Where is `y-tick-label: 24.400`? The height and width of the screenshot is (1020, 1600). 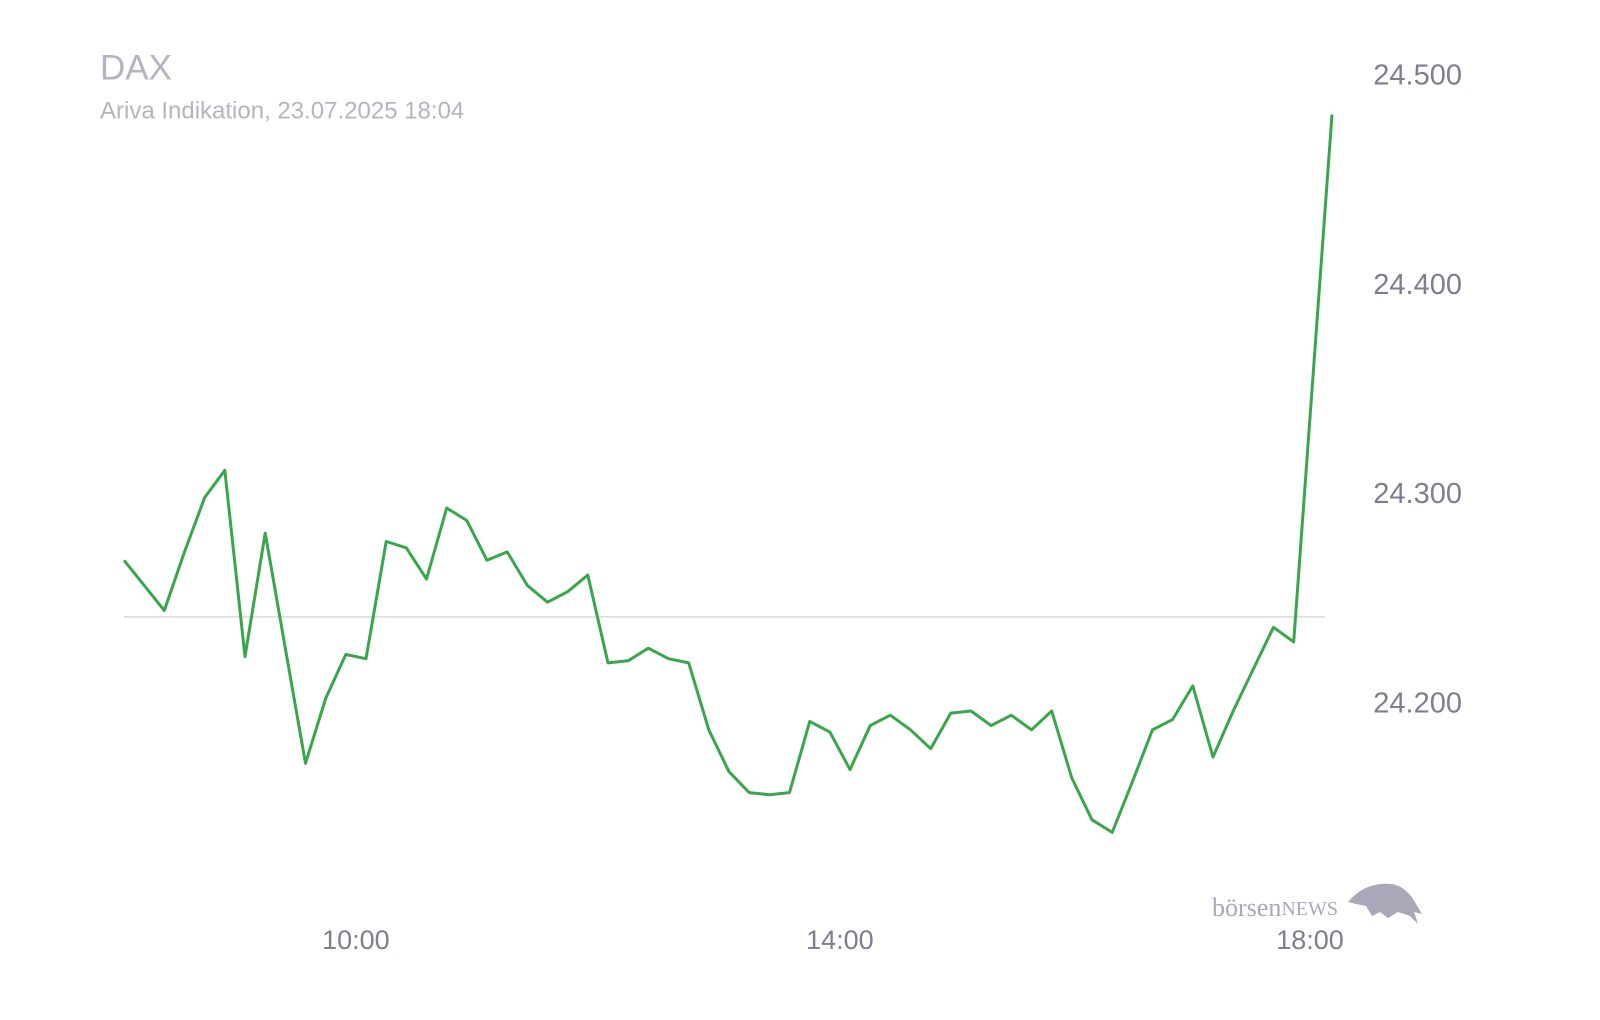
y-tick-label: 24.400 is located at coordinates (1417, 285).